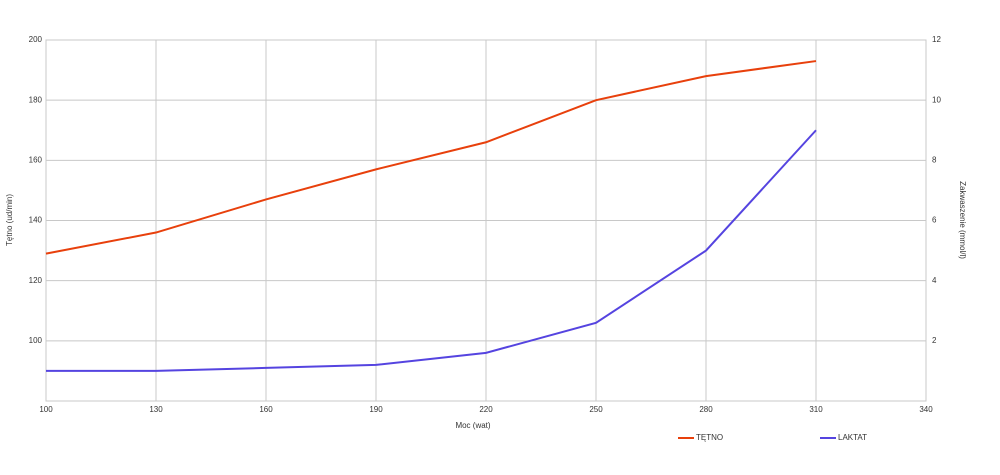  I want to click on legend-label: LAKTAT, so click(852, 437).